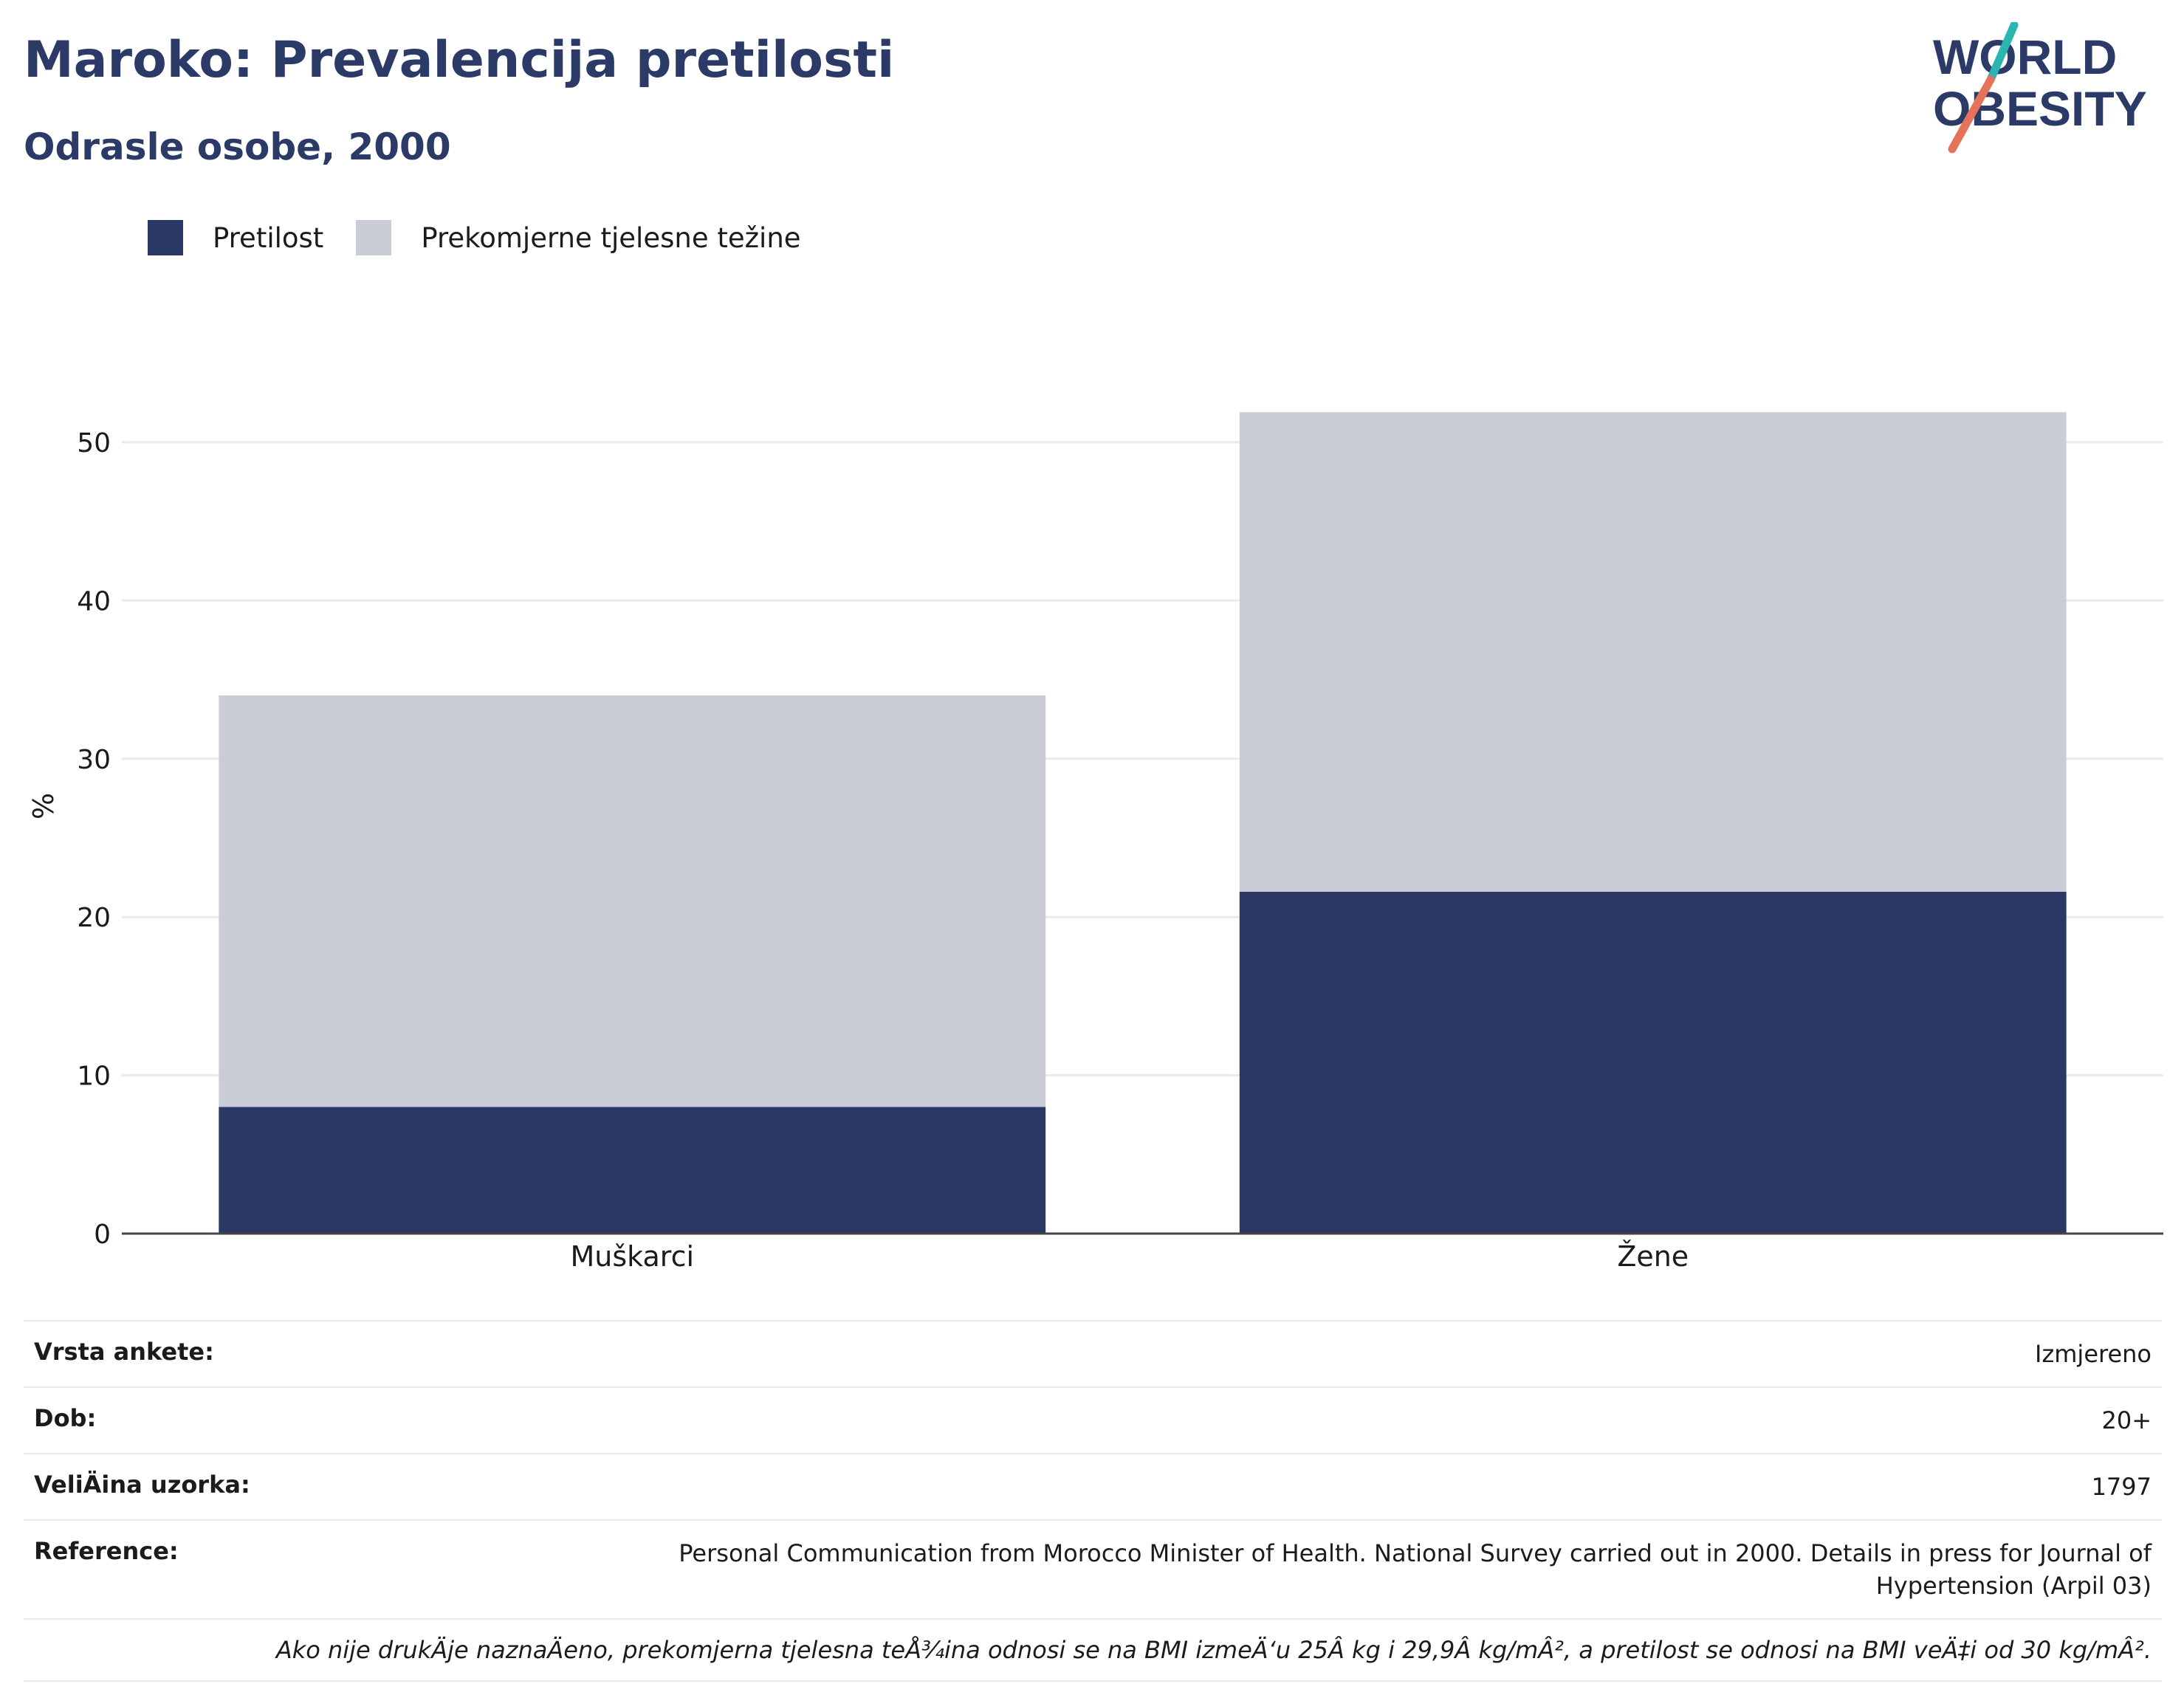 The height and width of the screenshot is (1695, 2184). Describe the element at coordinates (632, 1256) in the screenshot. I see `x-tick-label: Muškarci` at that location.